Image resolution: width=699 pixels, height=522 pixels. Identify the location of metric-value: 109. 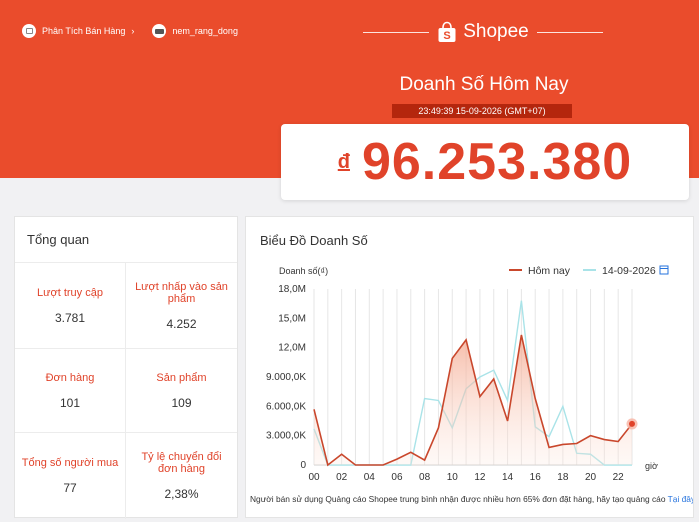
(181, 402).